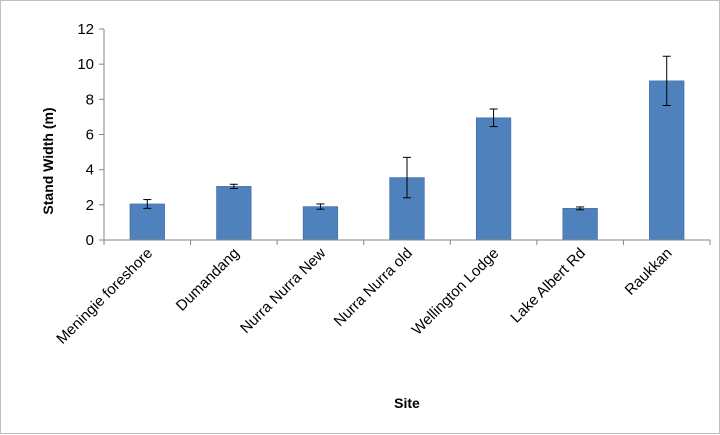  What do you see at coordinates (407, 403) in the screenshot?
I see `x-axis-title: Site` at bounding box center [407, 403].